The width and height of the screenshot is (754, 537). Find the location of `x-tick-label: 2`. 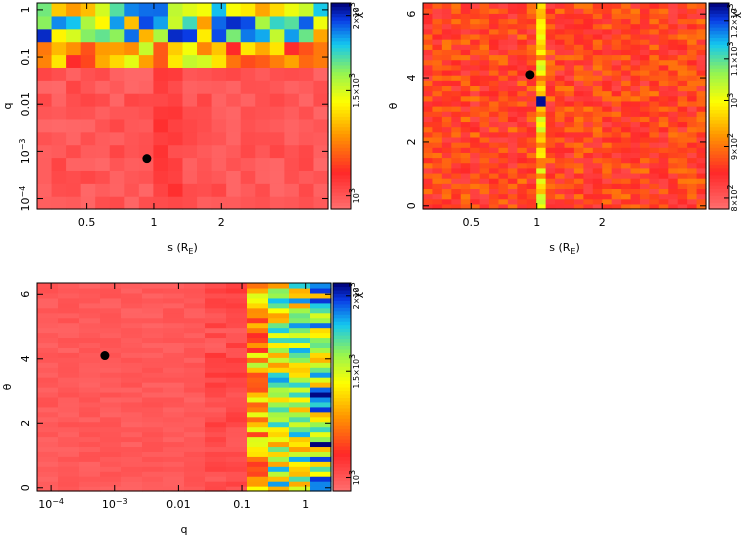

x-tick-label: 2 is located at coordinates (221, 222).